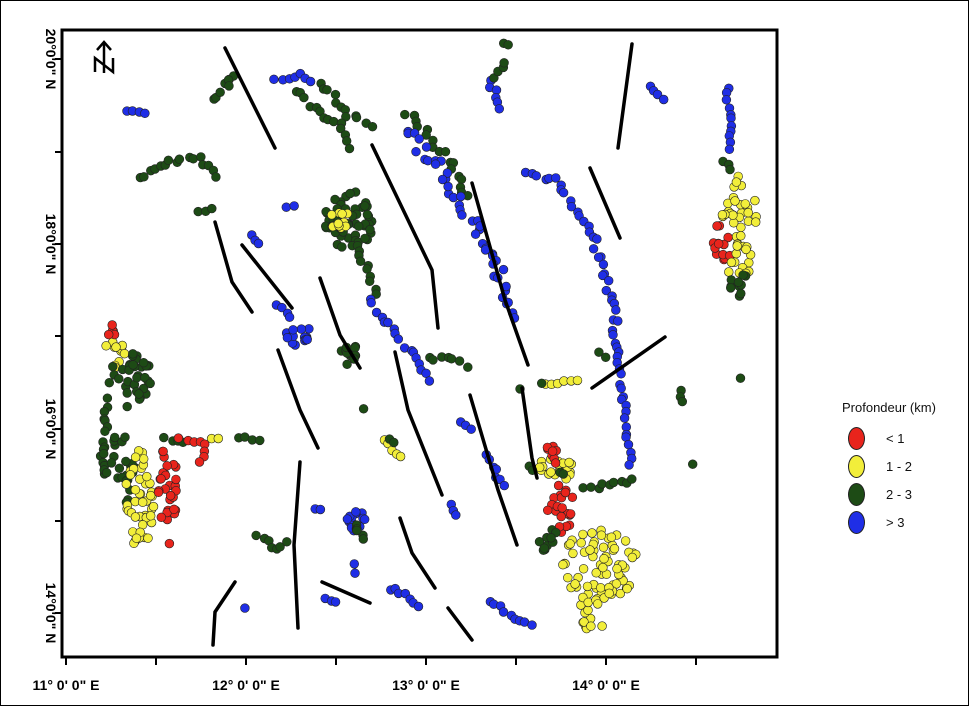 Image resolution: width=969 pixels, height=706 pixels. I want to click on legend-title: Profondeur (km), so click(889, 407).